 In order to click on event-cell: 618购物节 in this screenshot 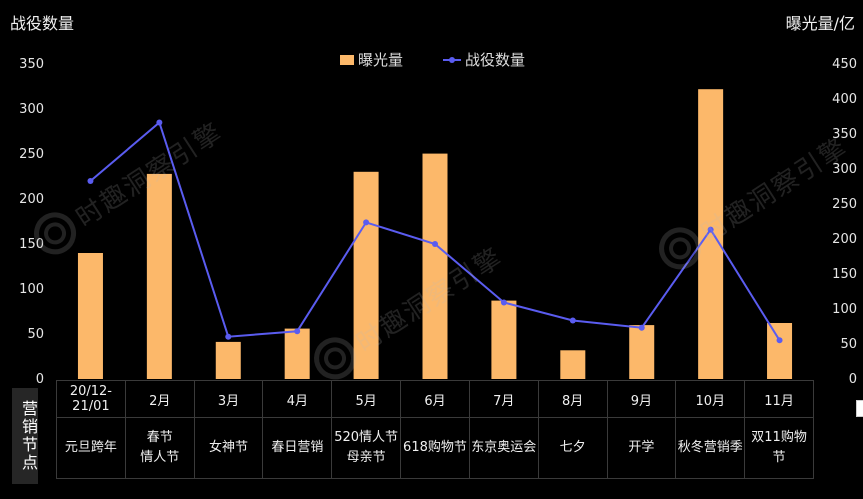, I will do `click(435, 448)`.